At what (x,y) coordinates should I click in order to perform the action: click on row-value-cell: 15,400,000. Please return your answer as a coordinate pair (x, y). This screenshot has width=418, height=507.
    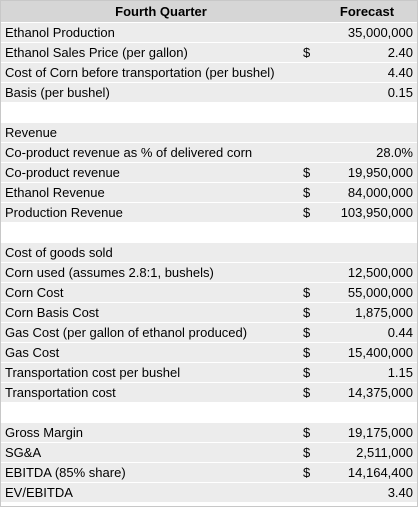
    Looking at the image, I should click on (380, 352).